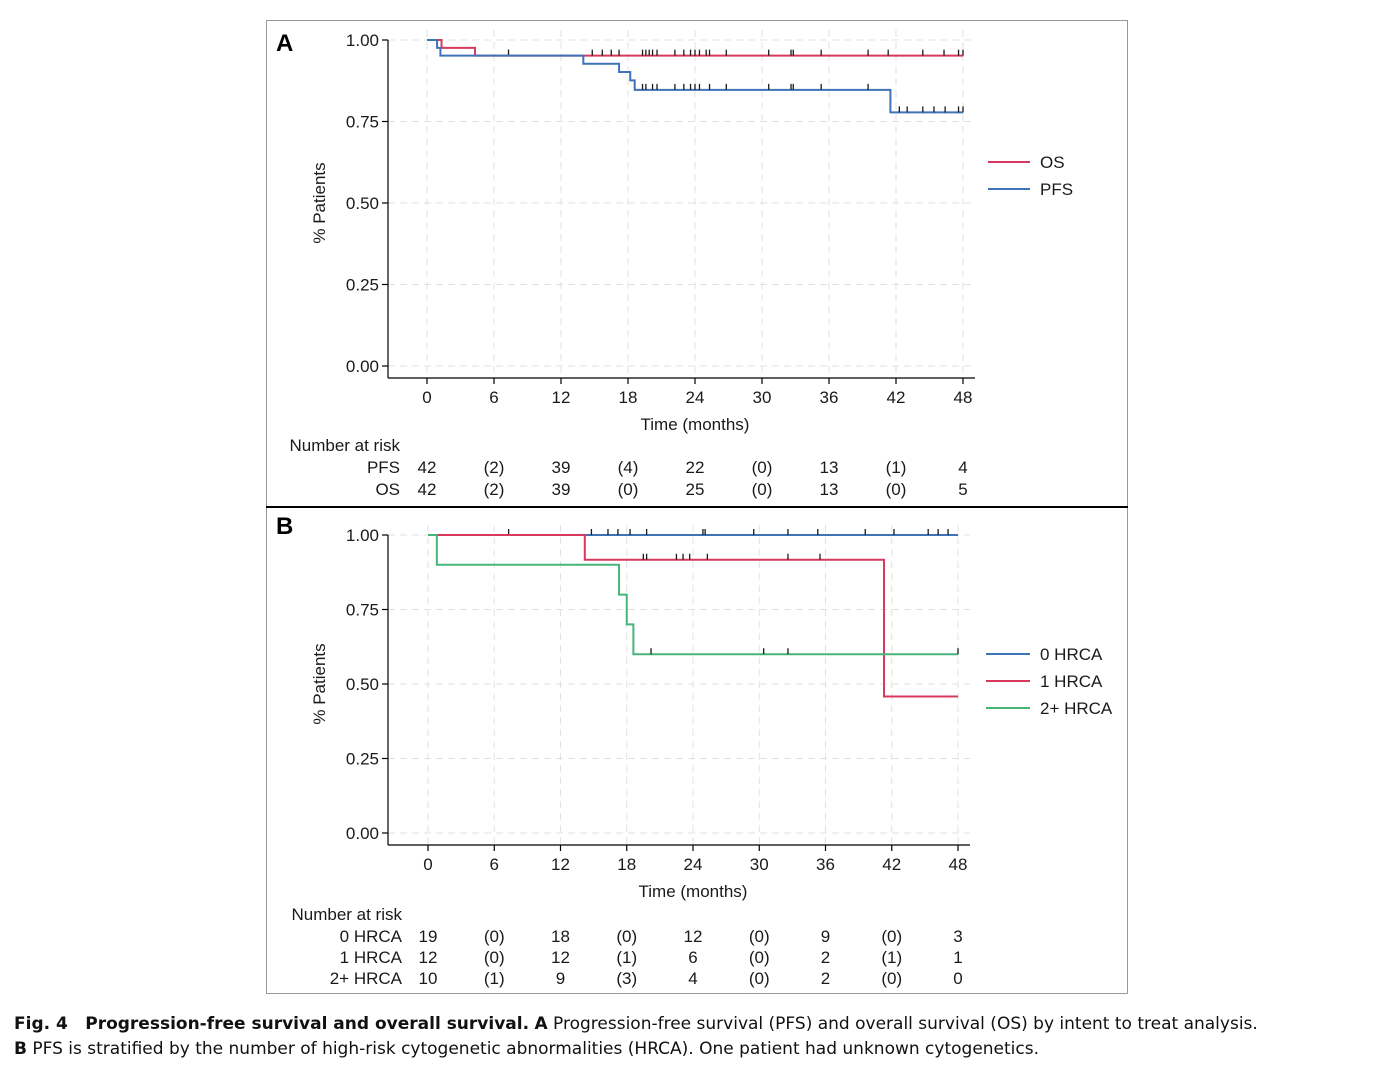  What do you see at coordinates (20, 1049) in the screenshot?
I see `caption-b-letter: B` at bounding box center [20, 1049].